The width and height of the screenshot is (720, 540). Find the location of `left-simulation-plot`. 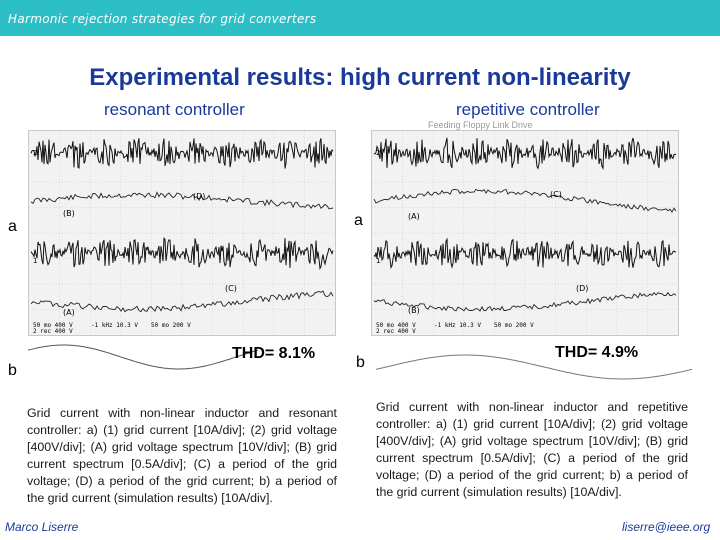

left-simulation-plot is located at coordinates (143, 357).